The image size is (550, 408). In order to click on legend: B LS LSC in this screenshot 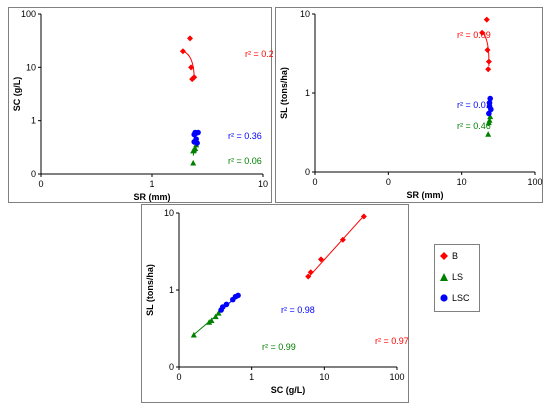, I will do `click(457, 278)`.